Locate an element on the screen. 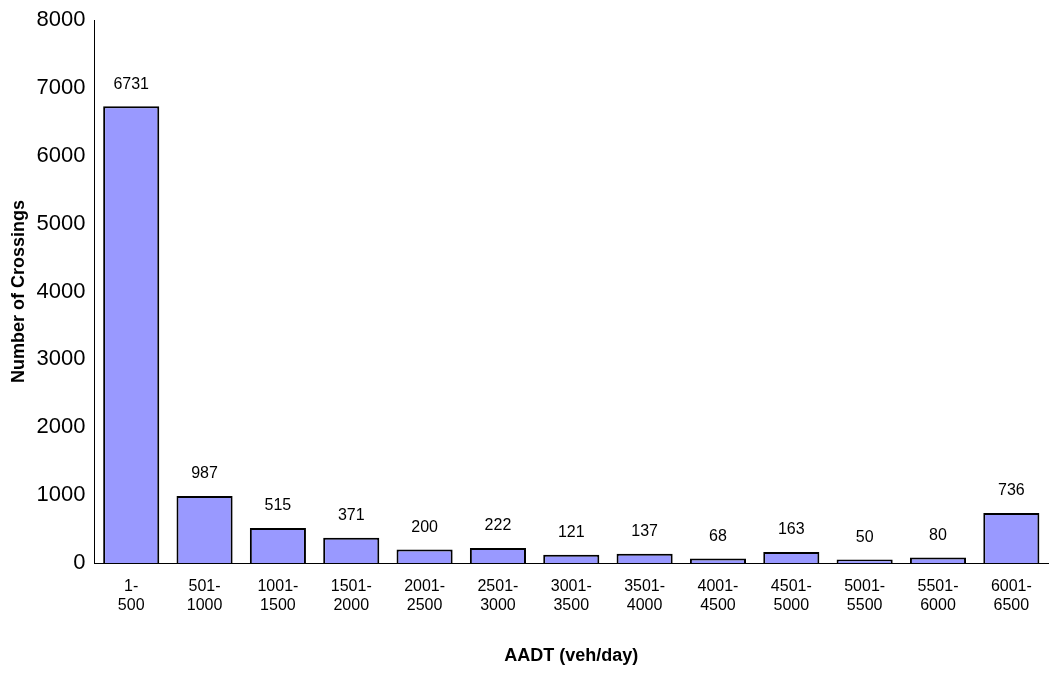 Image resolution: width=1052 pixels, height=681 pixels. data-label: 200 is located at coordinates (425, 526).